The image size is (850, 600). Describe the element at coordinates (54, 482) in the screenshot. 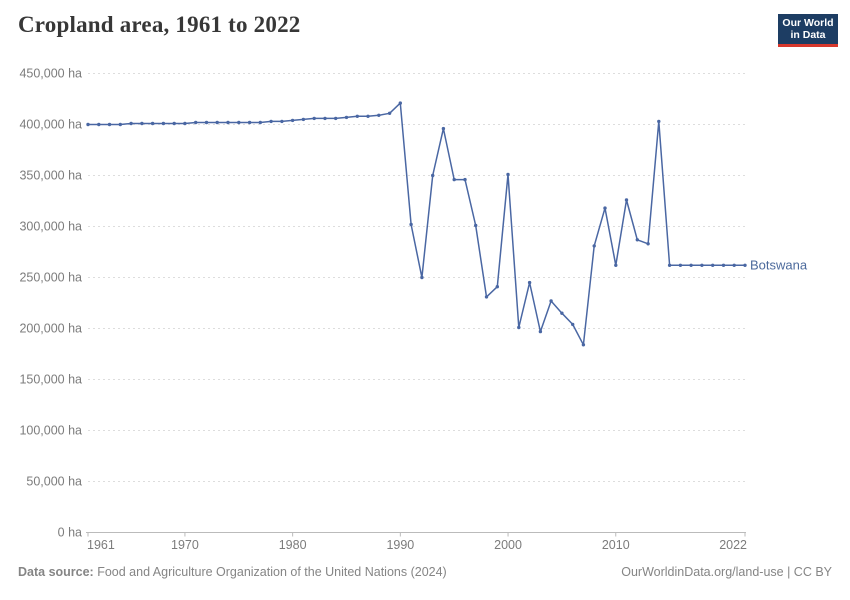

I see `y-tick-label: 50,000 ha` at that location.